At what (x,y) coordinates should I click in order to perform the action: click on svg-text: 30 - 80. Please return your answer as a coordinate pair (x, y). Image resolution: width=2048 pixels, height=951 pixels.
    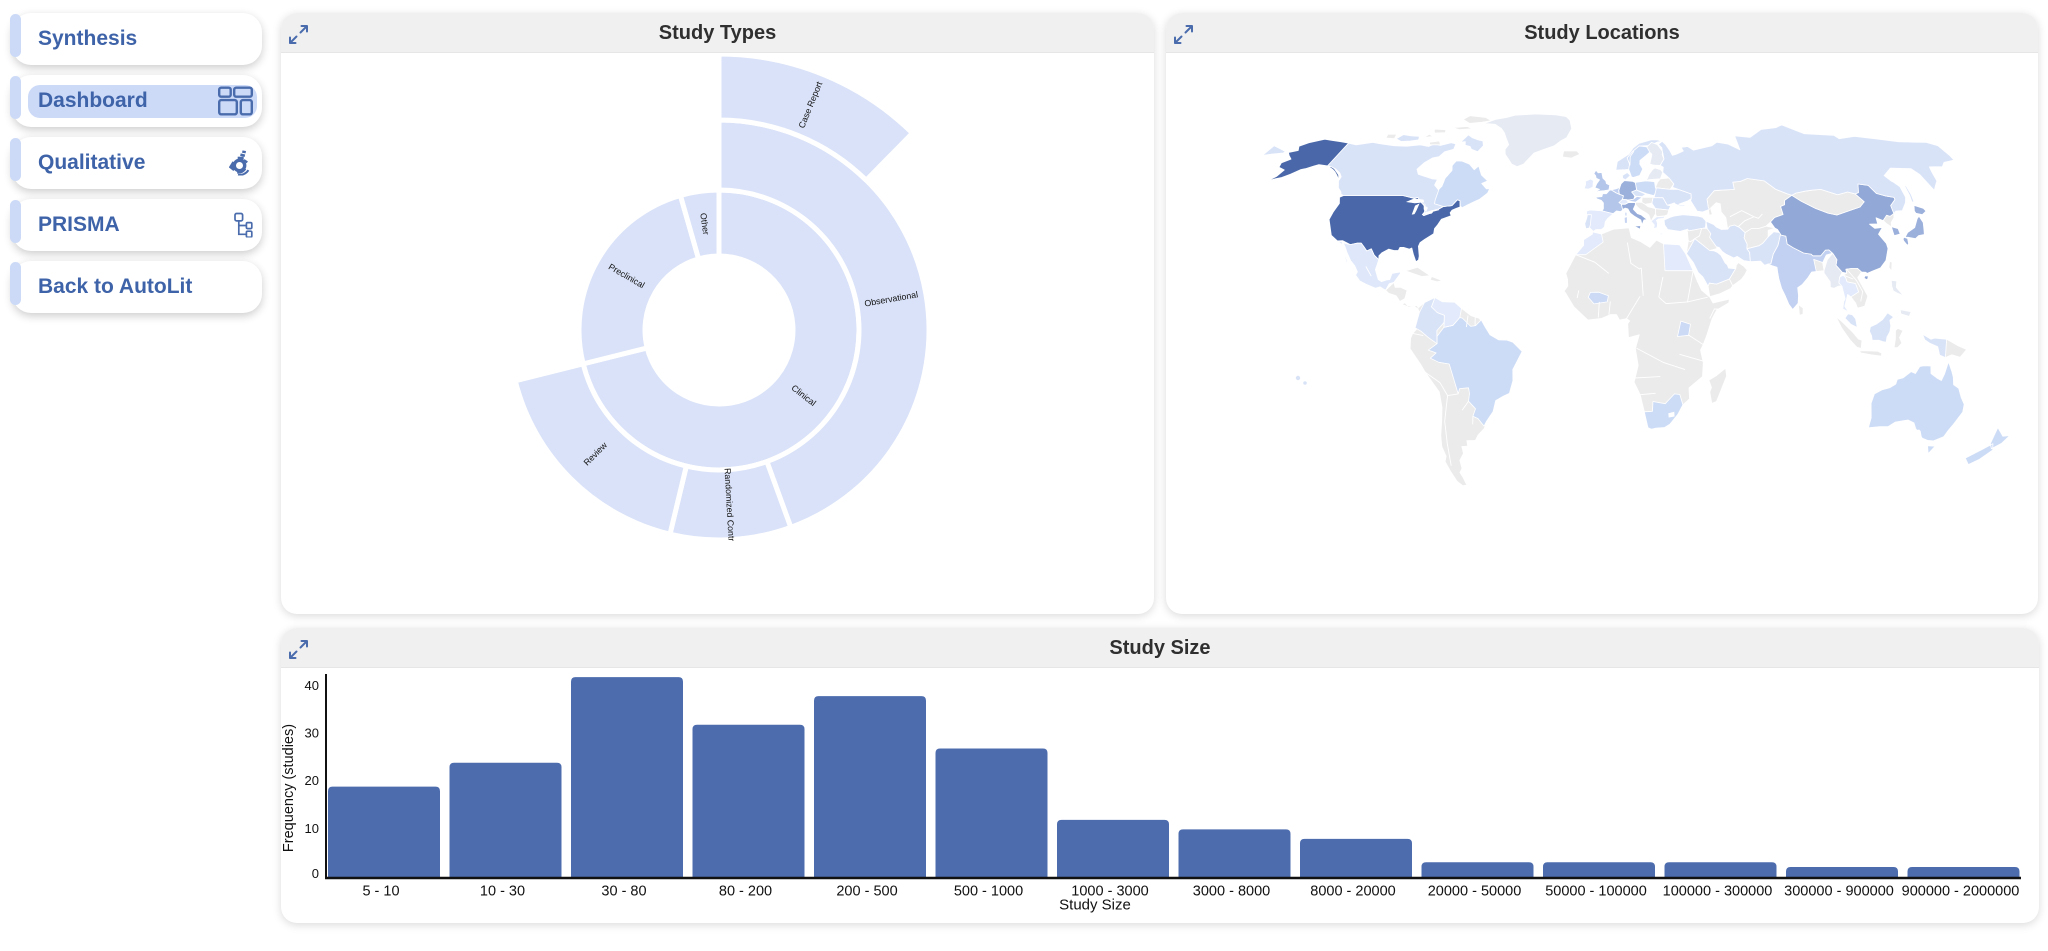
    Looking at the image, I should click on (623, 892).